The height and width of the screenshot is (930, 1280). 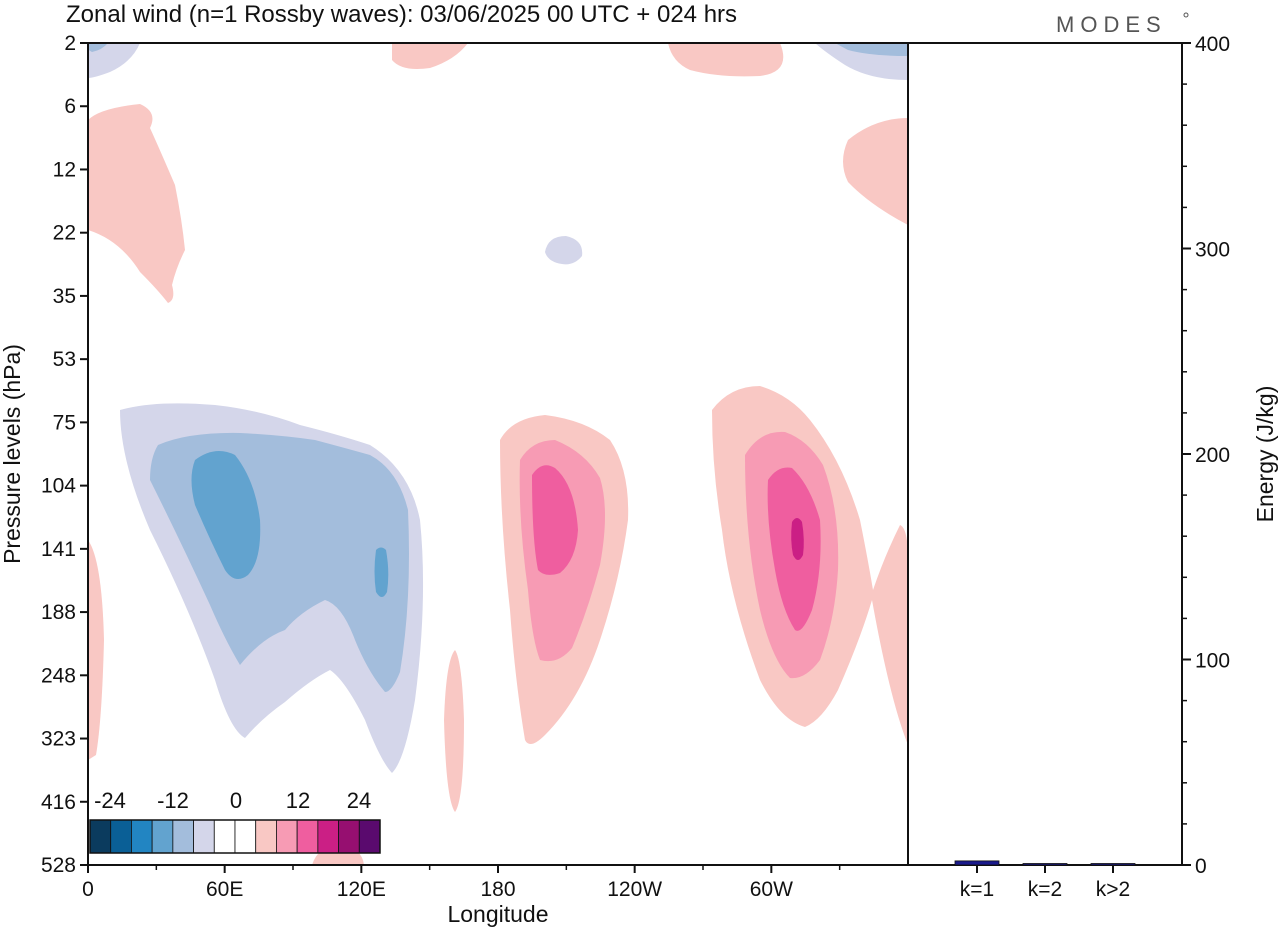 I want to click on contour-neg-inner-small, so click(x=381, y=572).